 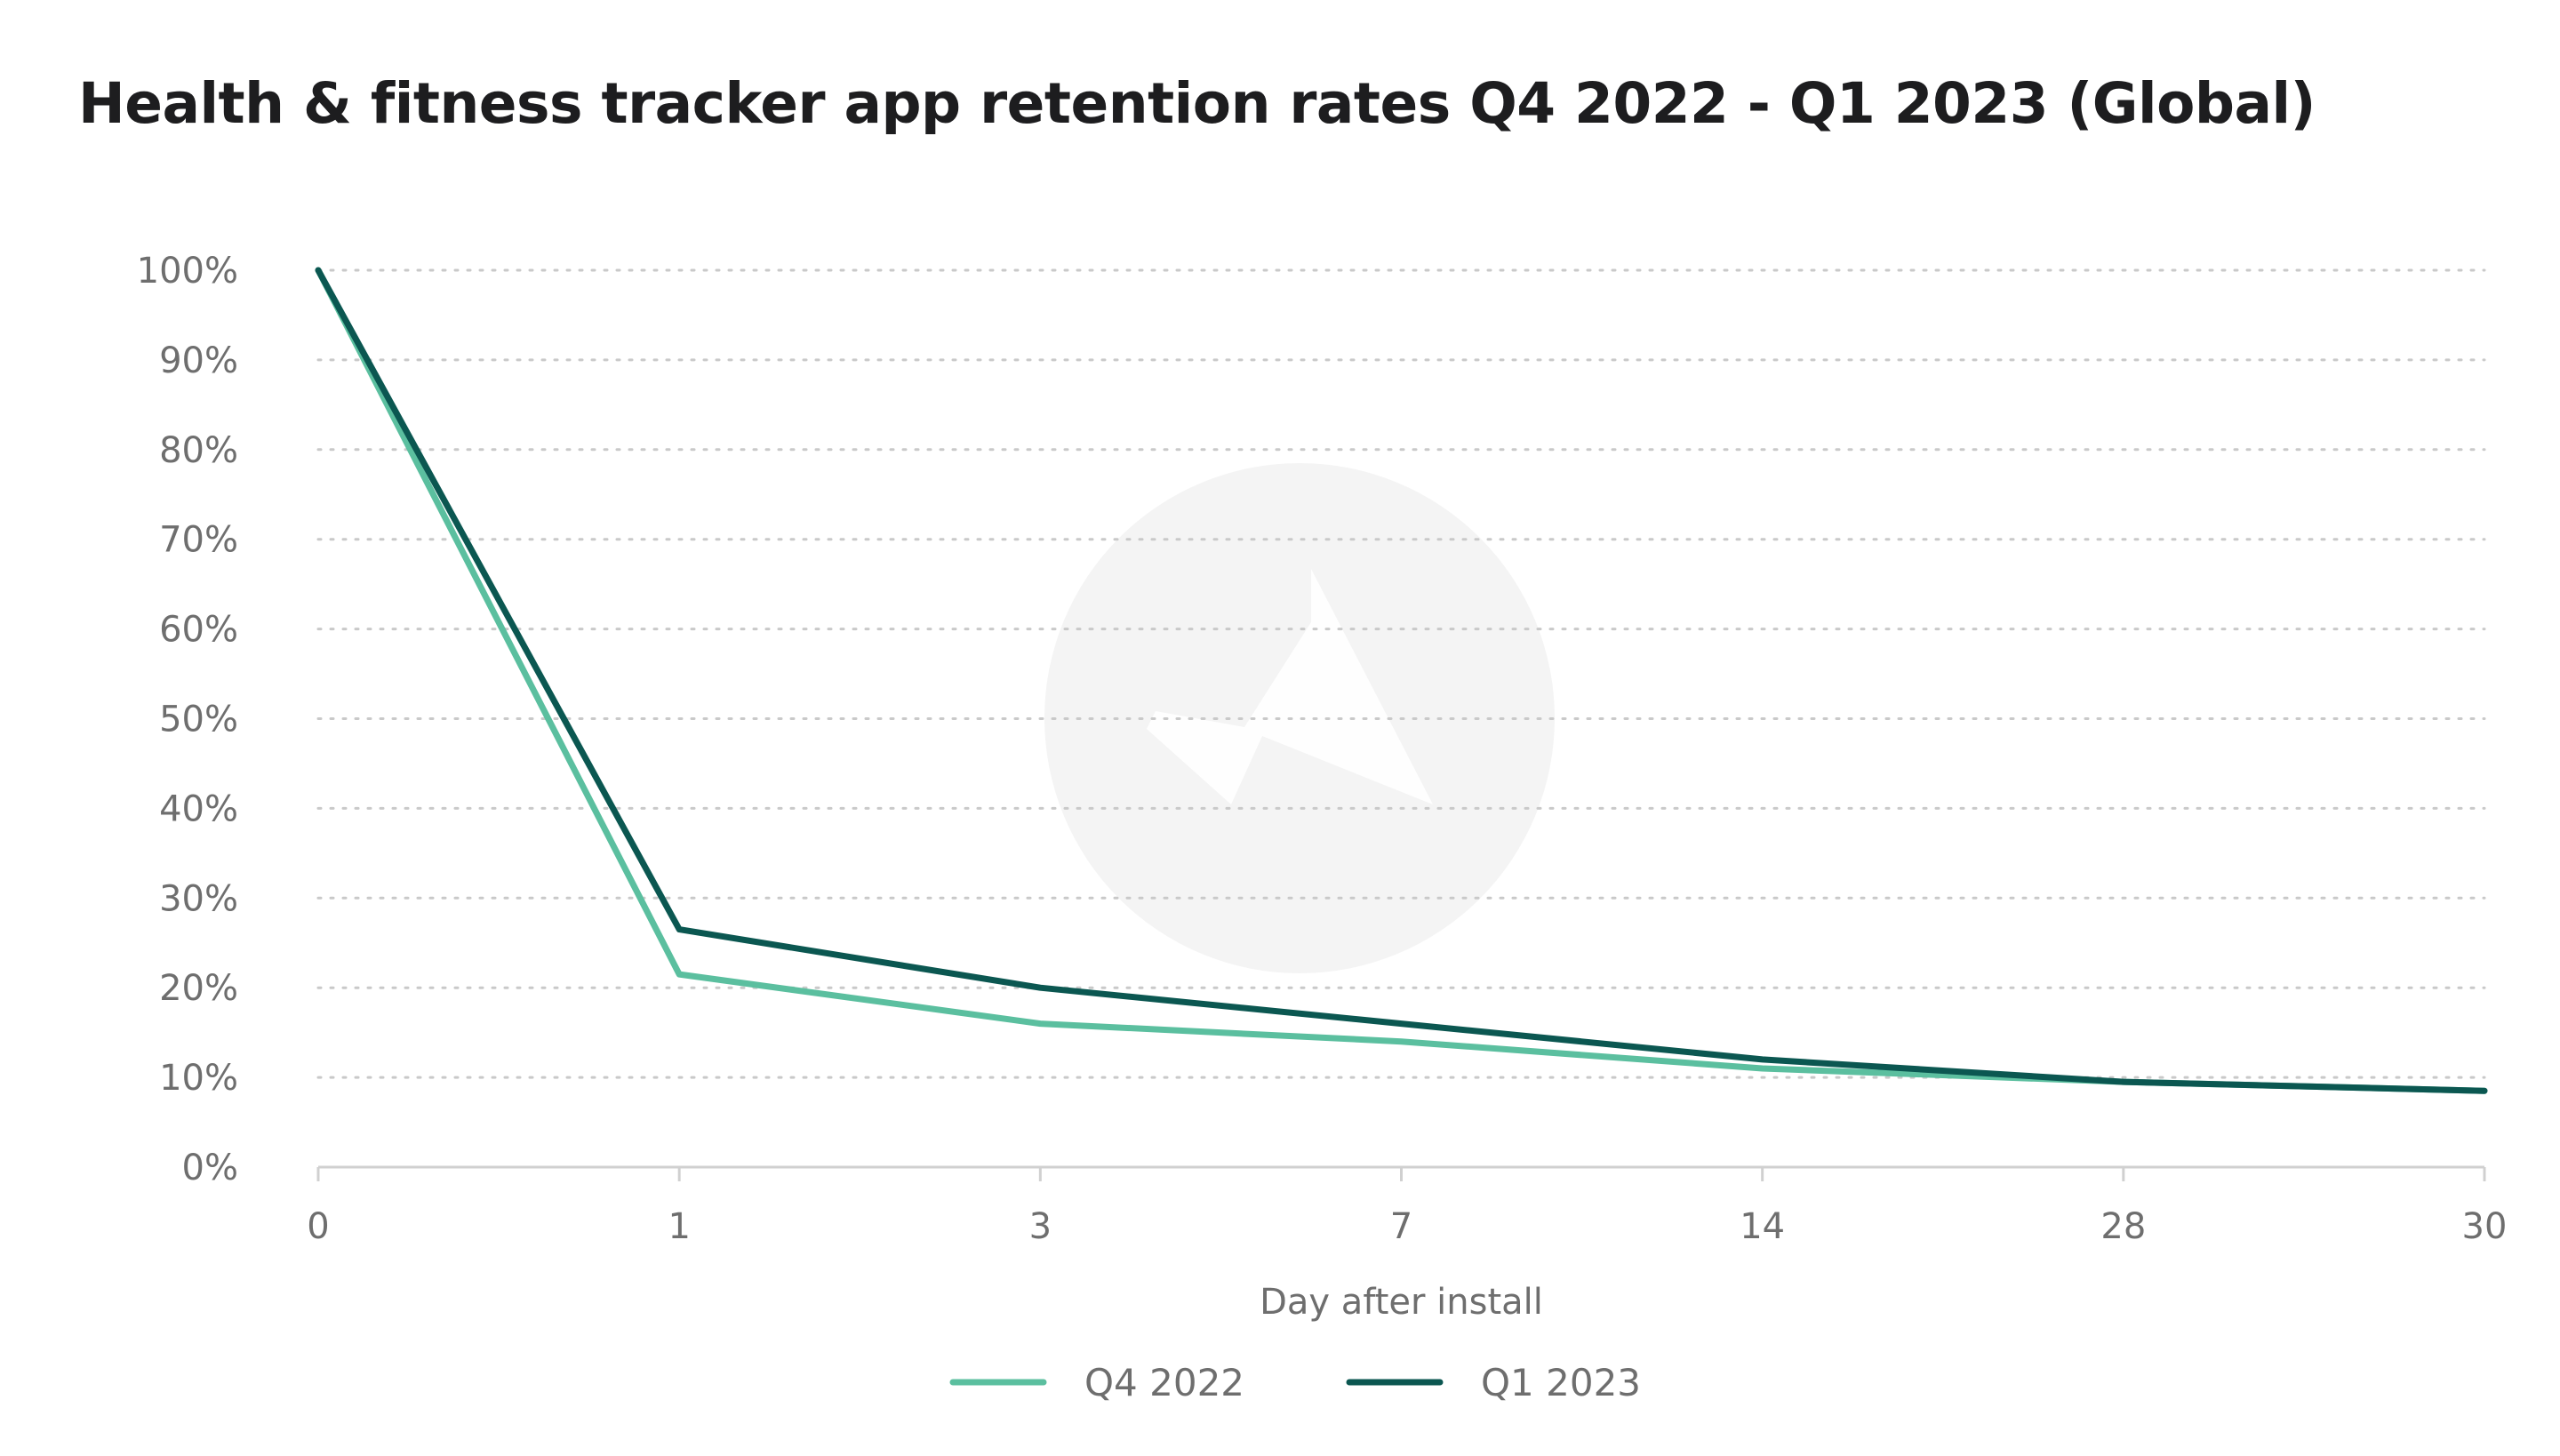 I want to click on y-tick-label: 80%, so click(x=198, y=450).